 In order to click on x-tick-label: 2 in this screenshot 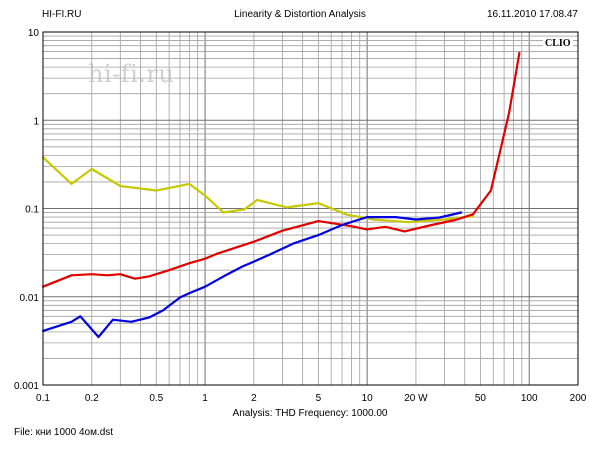, I will do `click(254, 398)`.